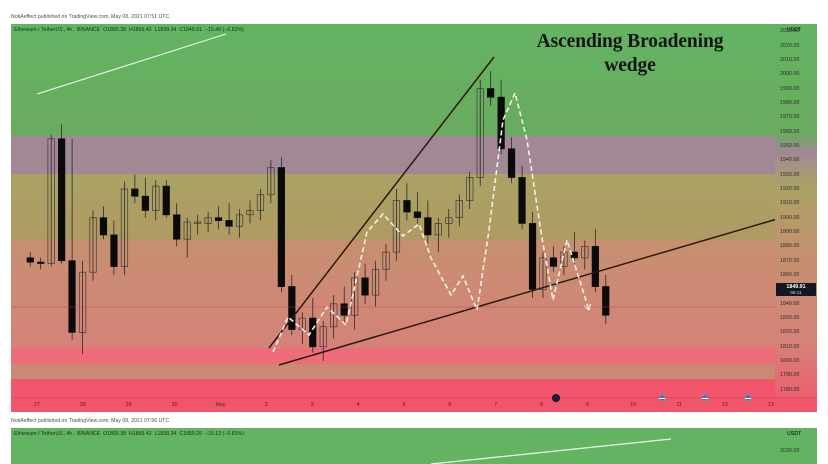 This screenshot has width=828, height=464. What do you see at coordinates (790, 217) in the screenshot?
I see `price-tick: 1900.00` at bounding box center [790, 217].